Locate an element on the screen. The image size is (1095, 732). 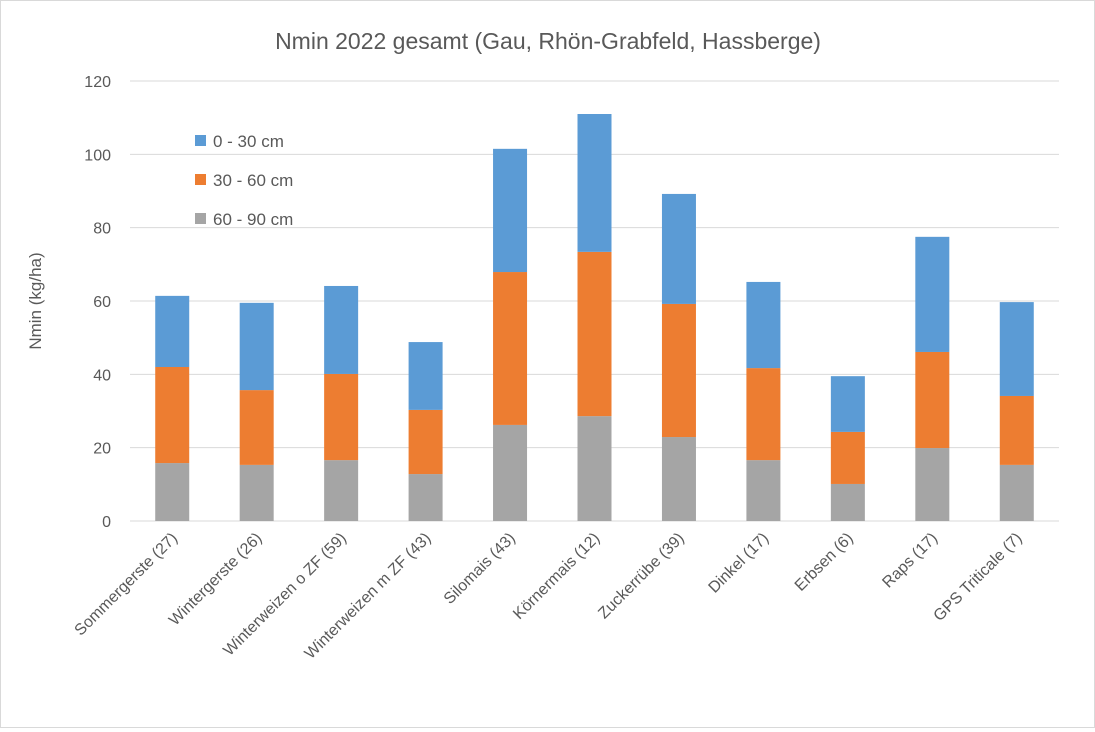
x-tick-label: Silomais (43) is located at coordinates (480, 569).